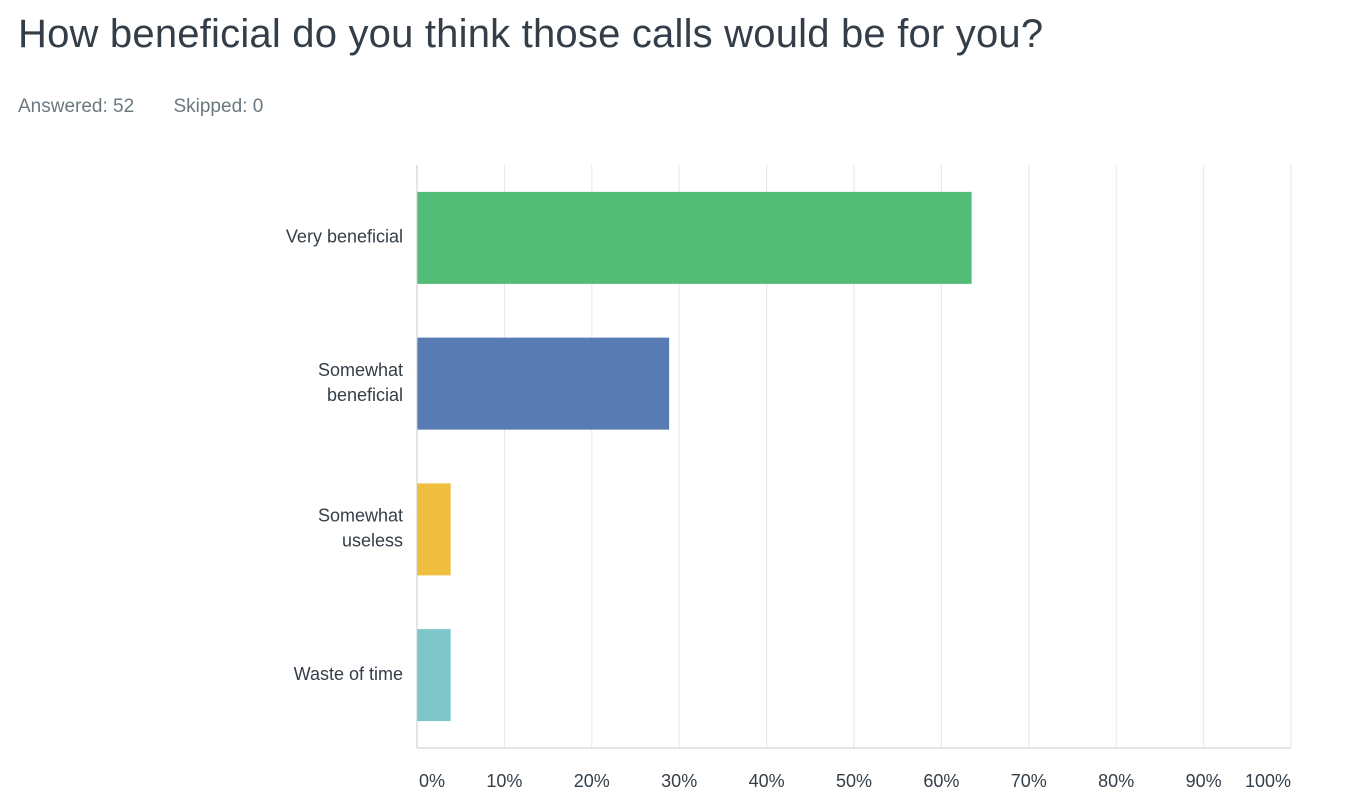 This screenshot has width=1364, height=804. I want to click on category-label: beneficial, so click(365, 395).